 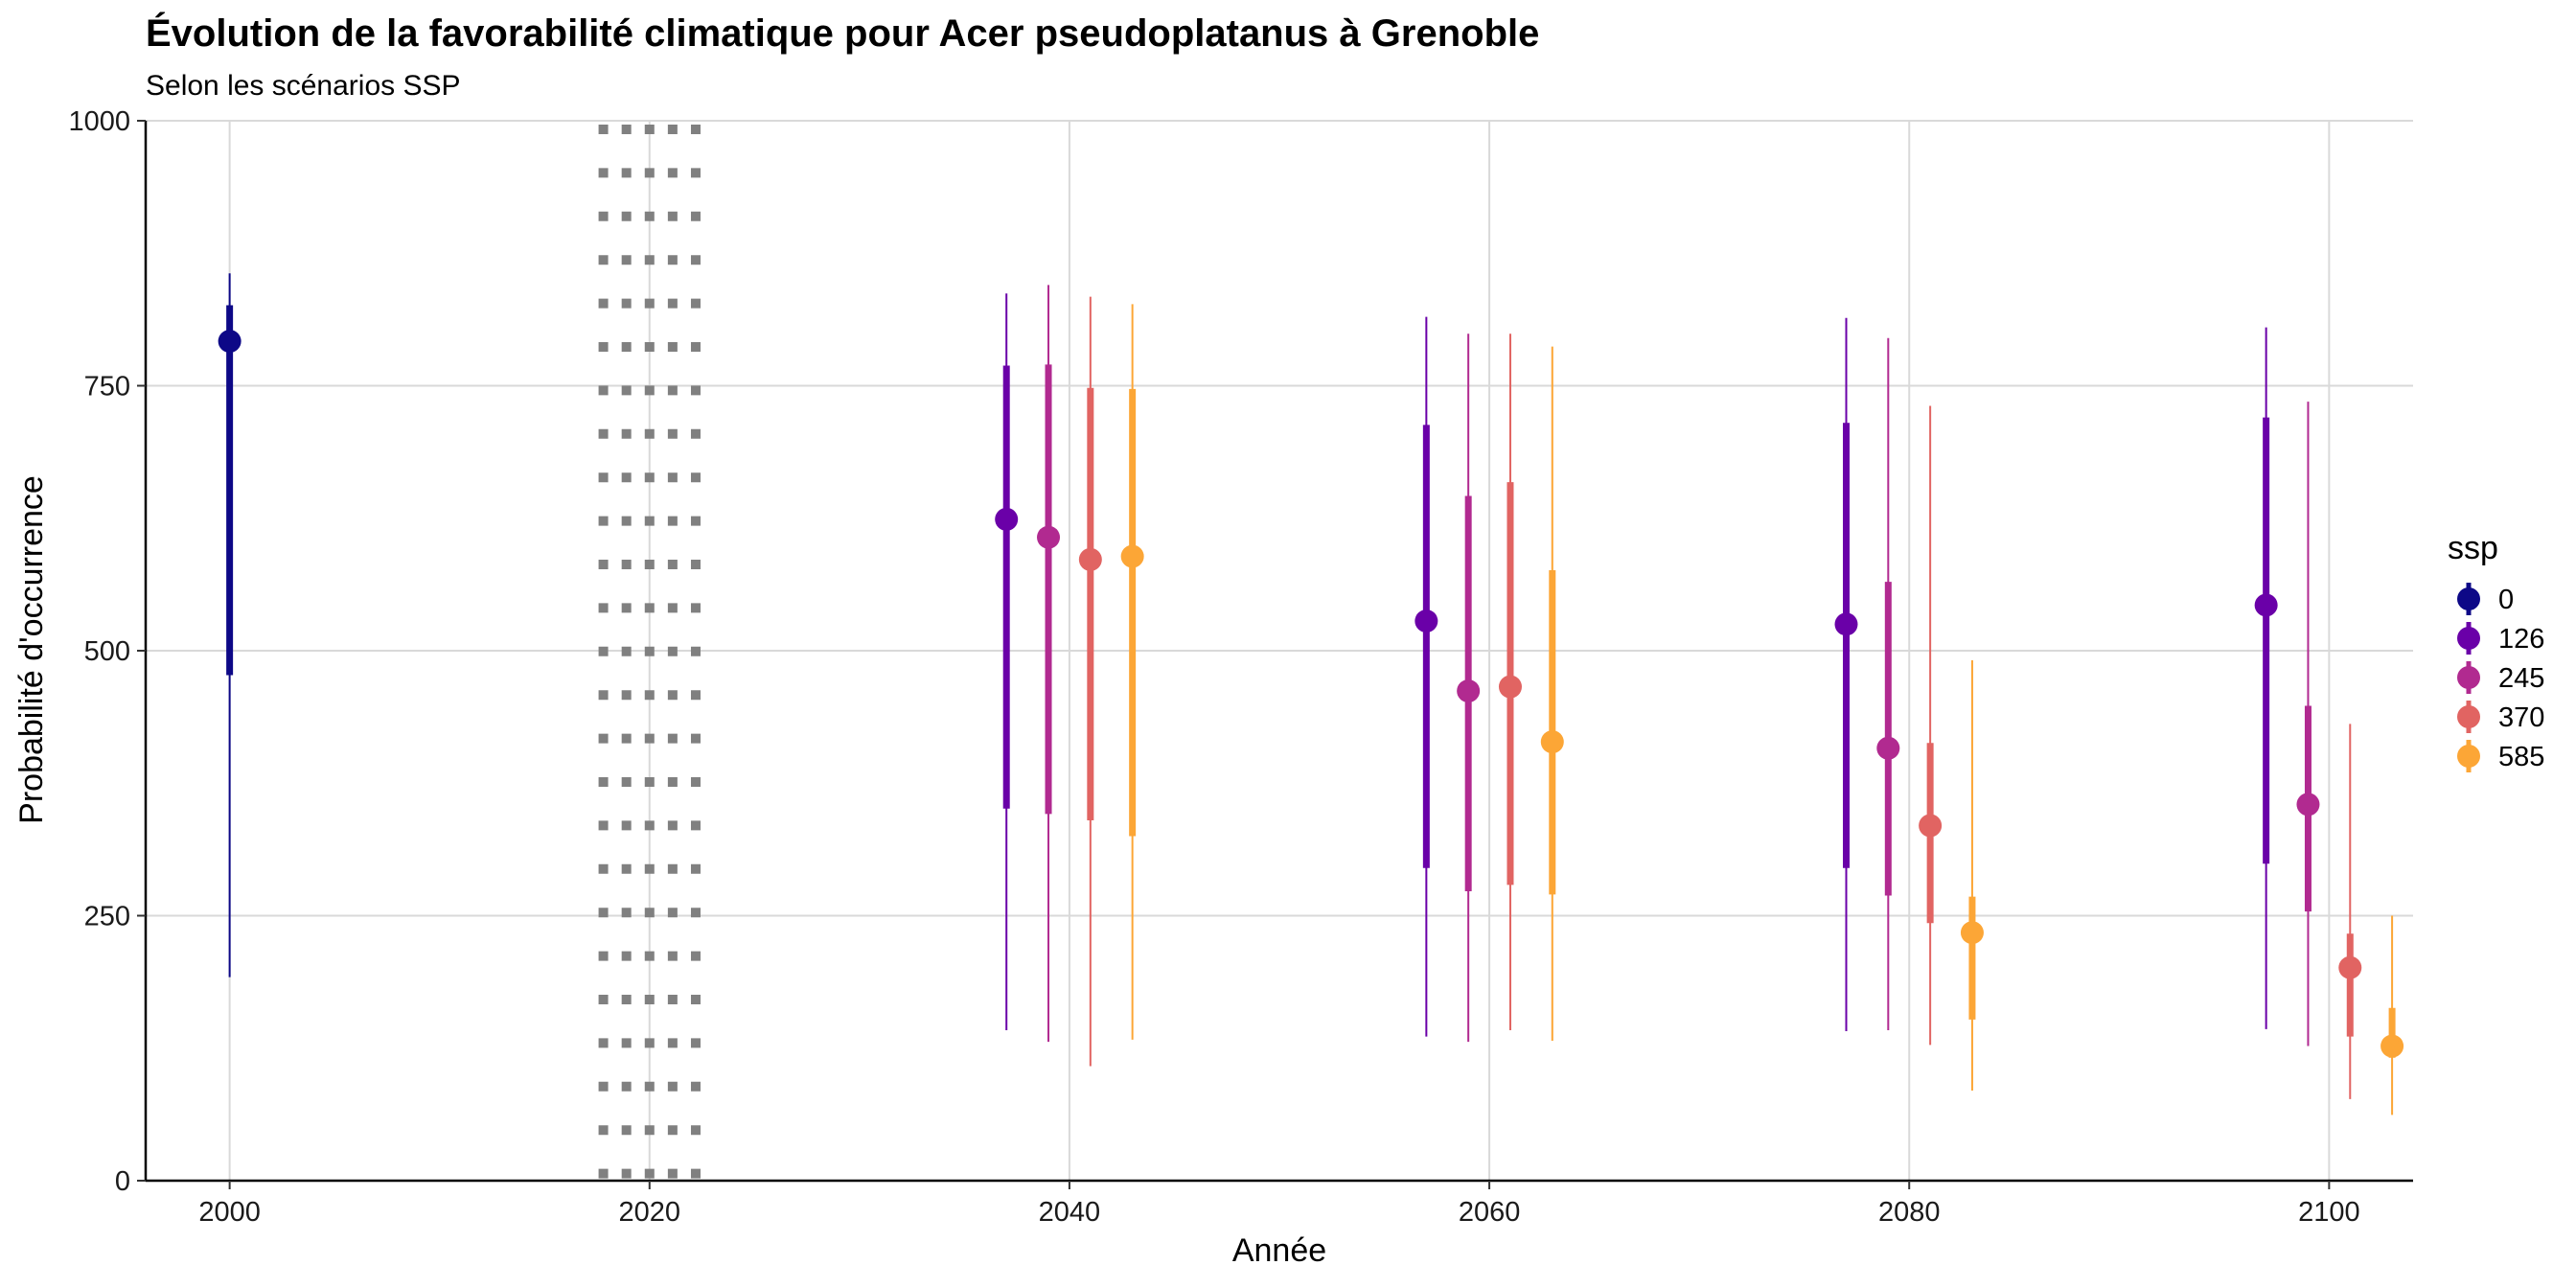 I want to click on legend-entry-370: 370, so click(x=2500, y=717).